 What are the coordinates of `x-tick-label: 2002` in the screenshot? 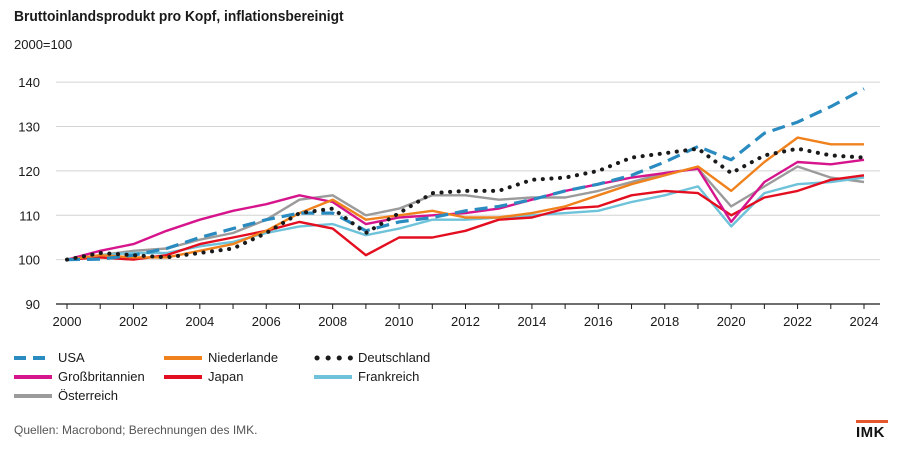 It's located at (133, 321).